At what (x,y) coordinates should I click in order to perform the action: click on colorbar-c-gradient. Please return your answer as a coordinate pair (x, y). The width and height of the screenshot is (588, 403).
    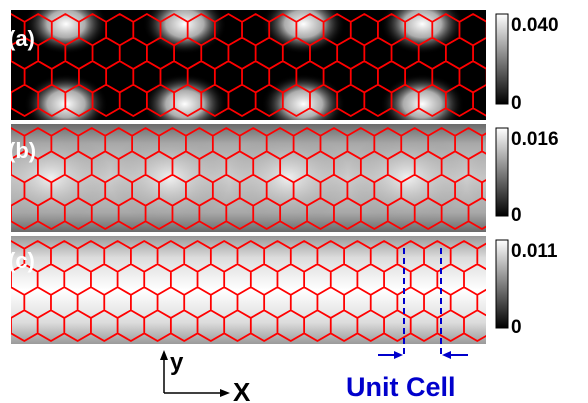
    Looking at the image, I should click on (502, 284).